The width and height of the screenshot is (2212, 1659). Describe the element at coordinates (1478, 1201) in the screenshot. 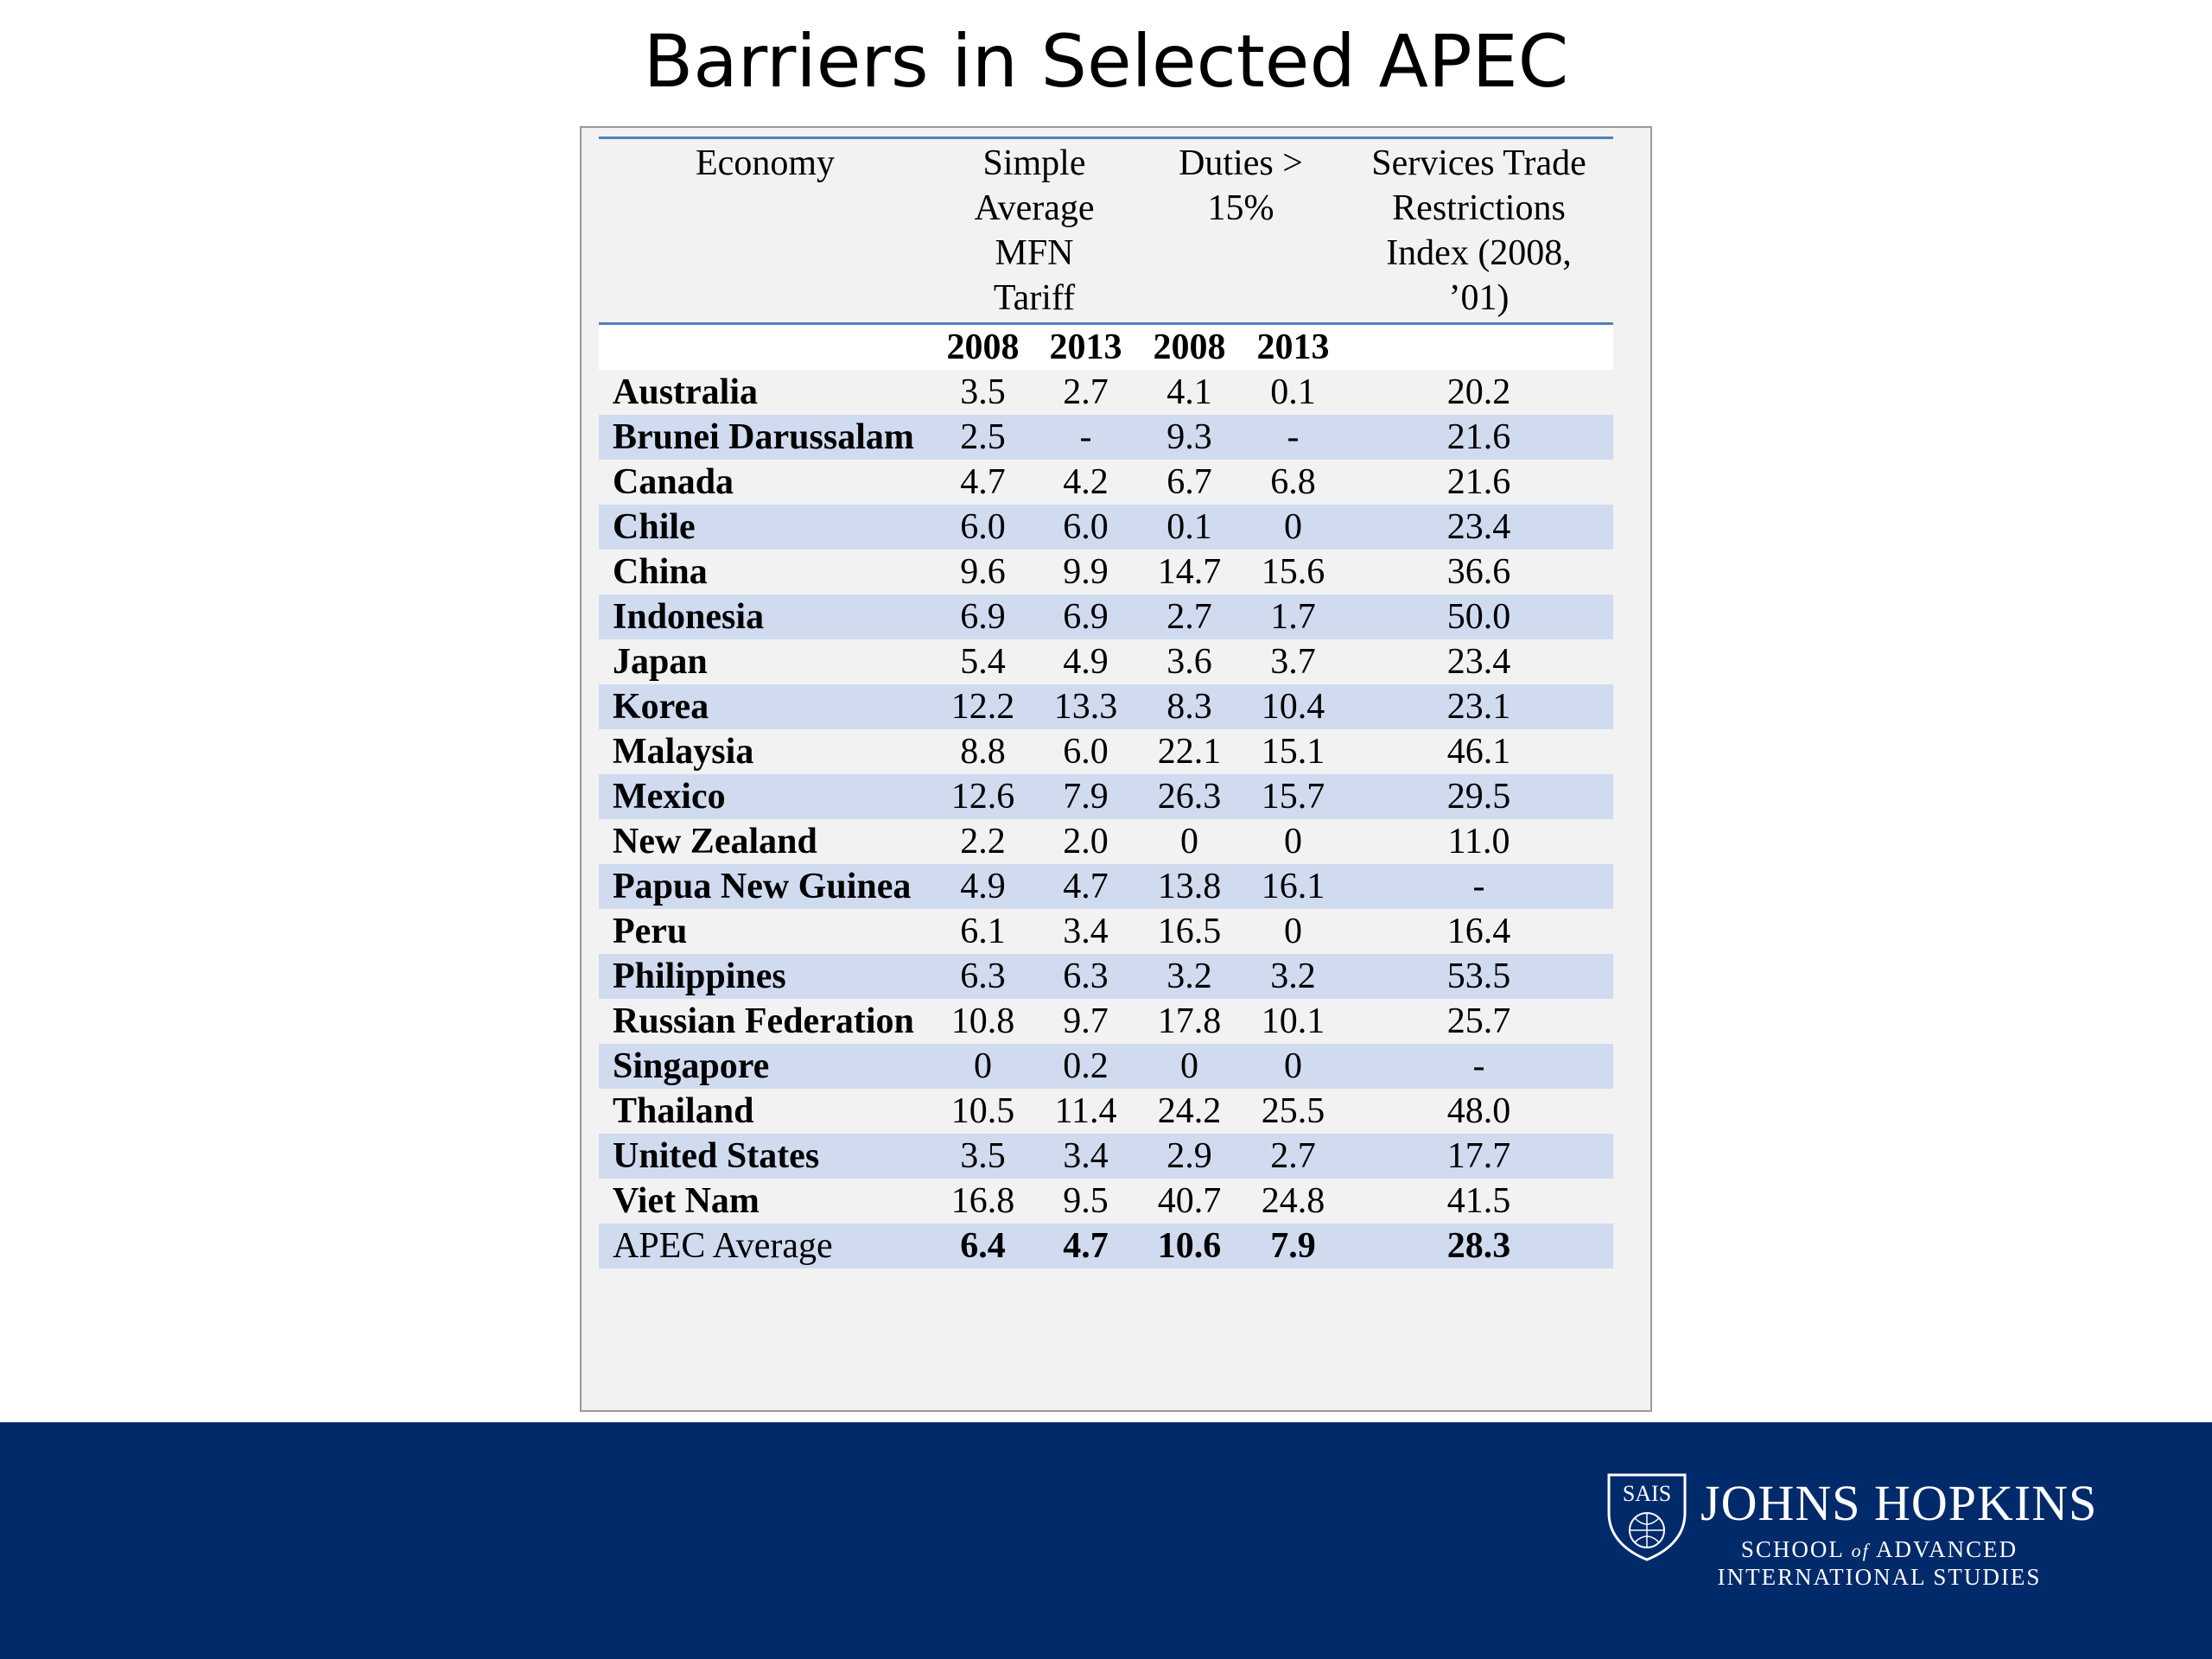

I see `value-cell: 41.5` at that location.